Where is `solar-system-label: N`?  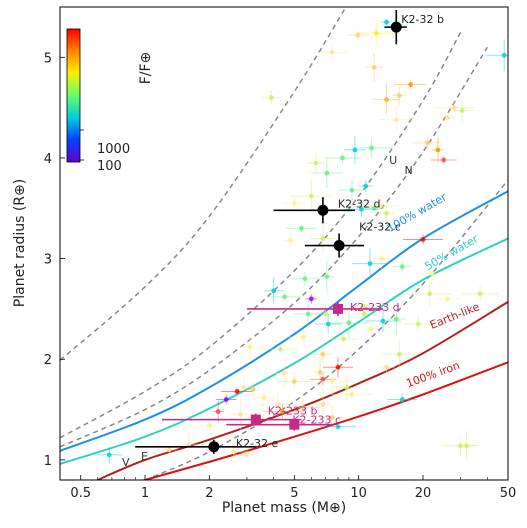
solar-system-label: N is located at coordinates (408, 170).